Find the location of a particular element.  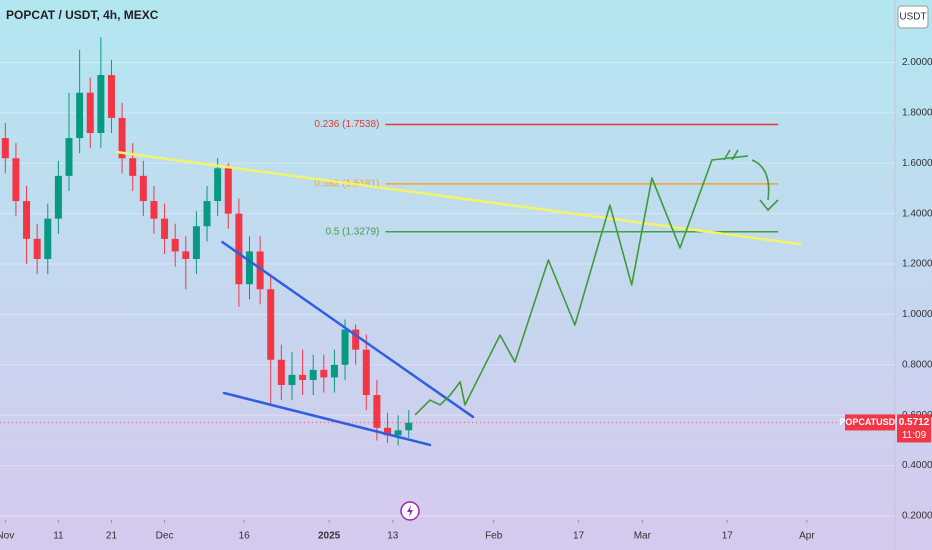

x-tick-label: Nov is located at coordinates (7, 536).